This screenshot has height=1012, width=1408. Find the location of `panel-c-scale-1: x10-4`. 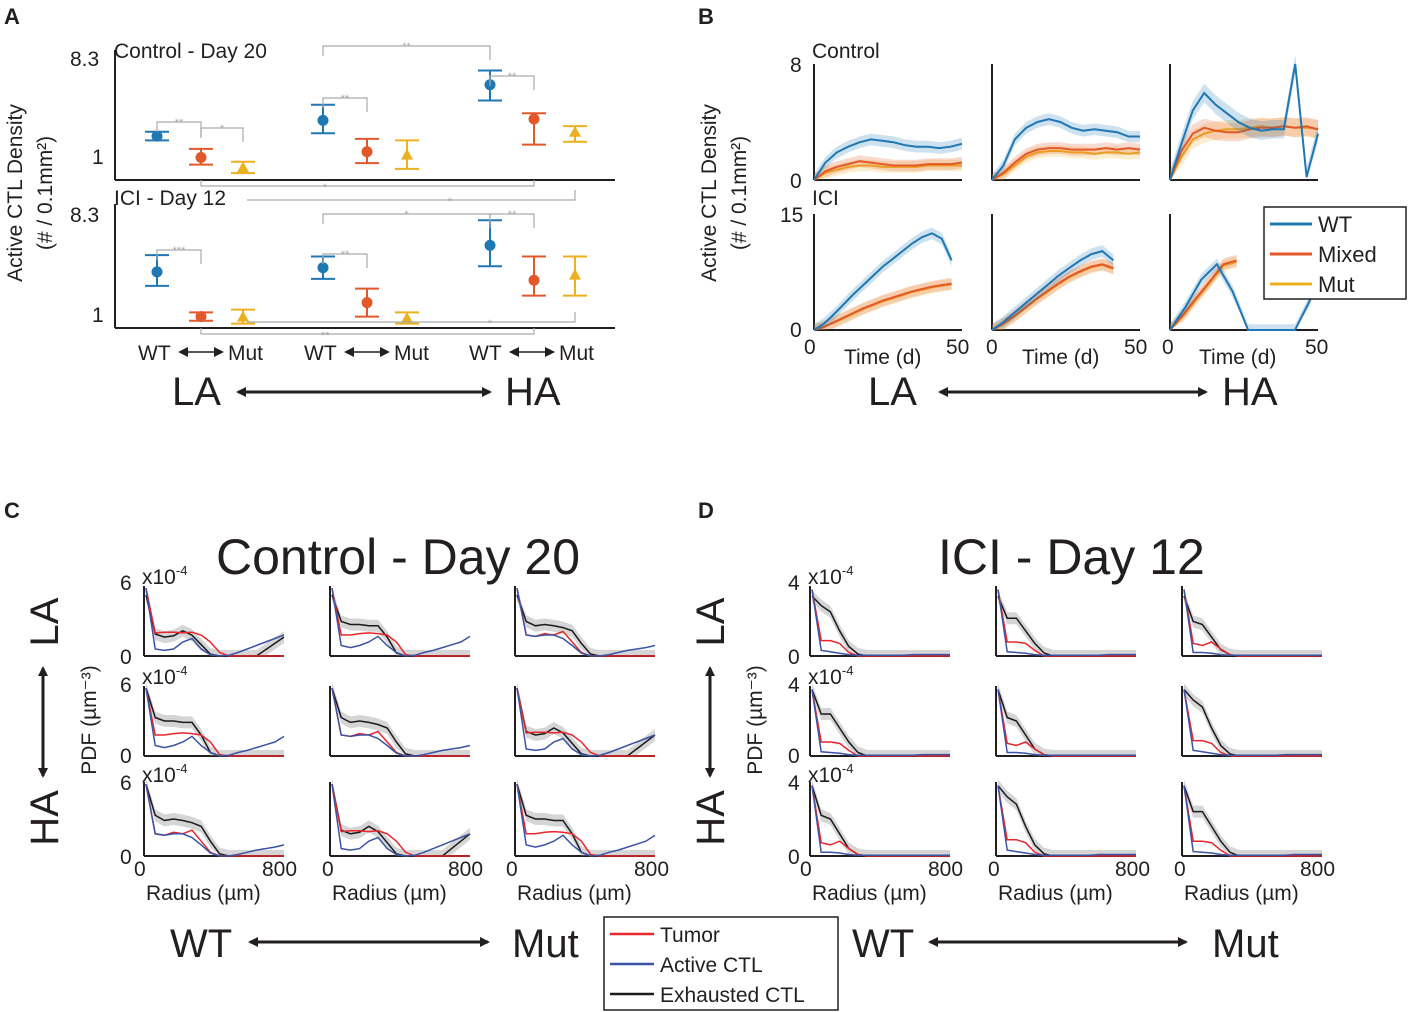

panel-c-scale-1: x10-4 is located at coordinates (164, 576).